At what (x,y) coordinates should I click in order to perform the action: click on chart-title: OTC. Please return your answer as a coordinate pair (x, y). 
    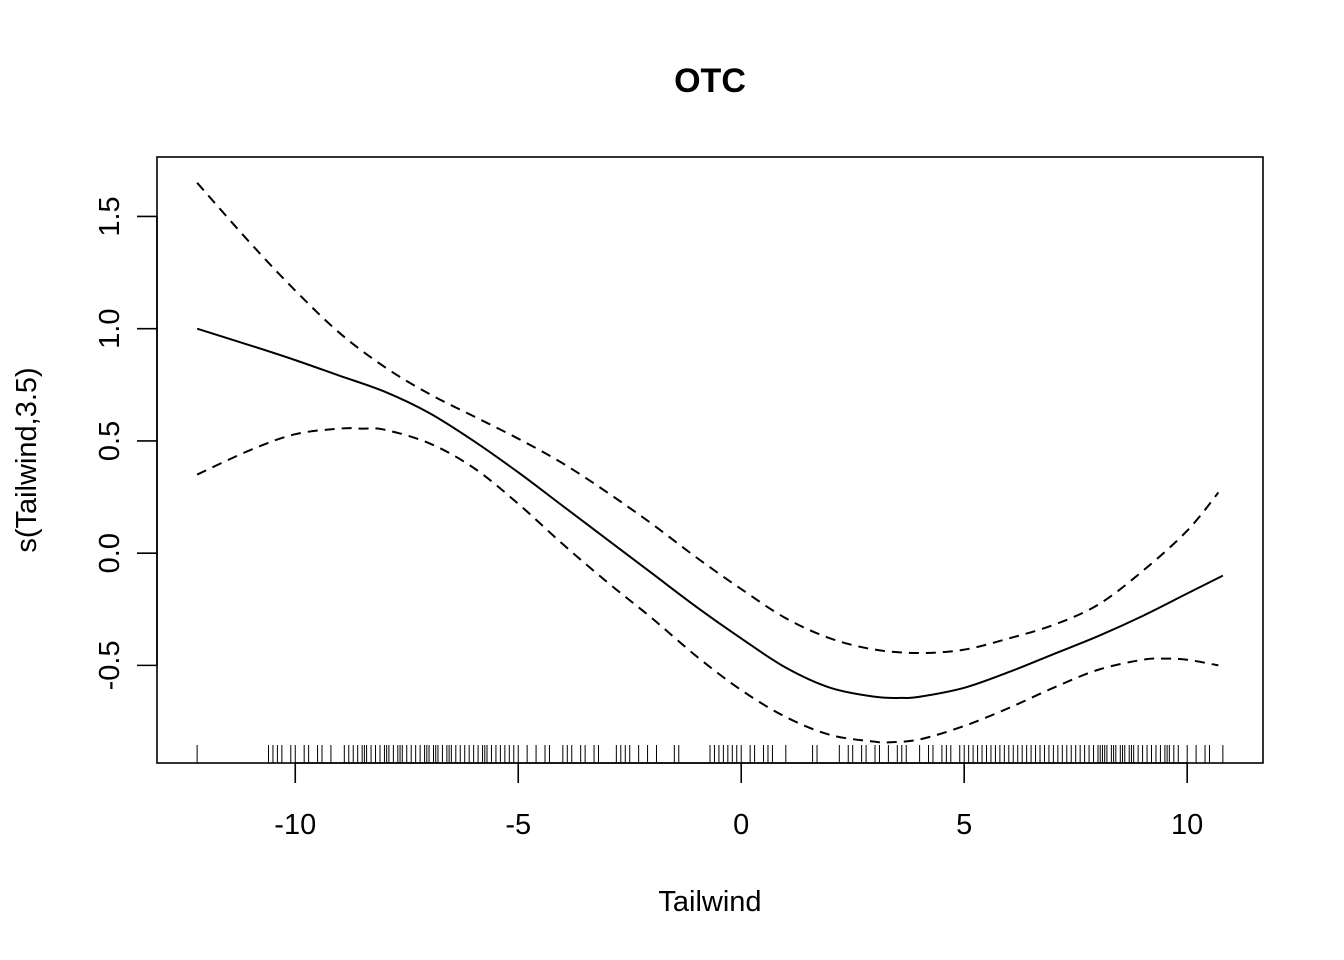
    Looking at the image, I should click on (710, 81).